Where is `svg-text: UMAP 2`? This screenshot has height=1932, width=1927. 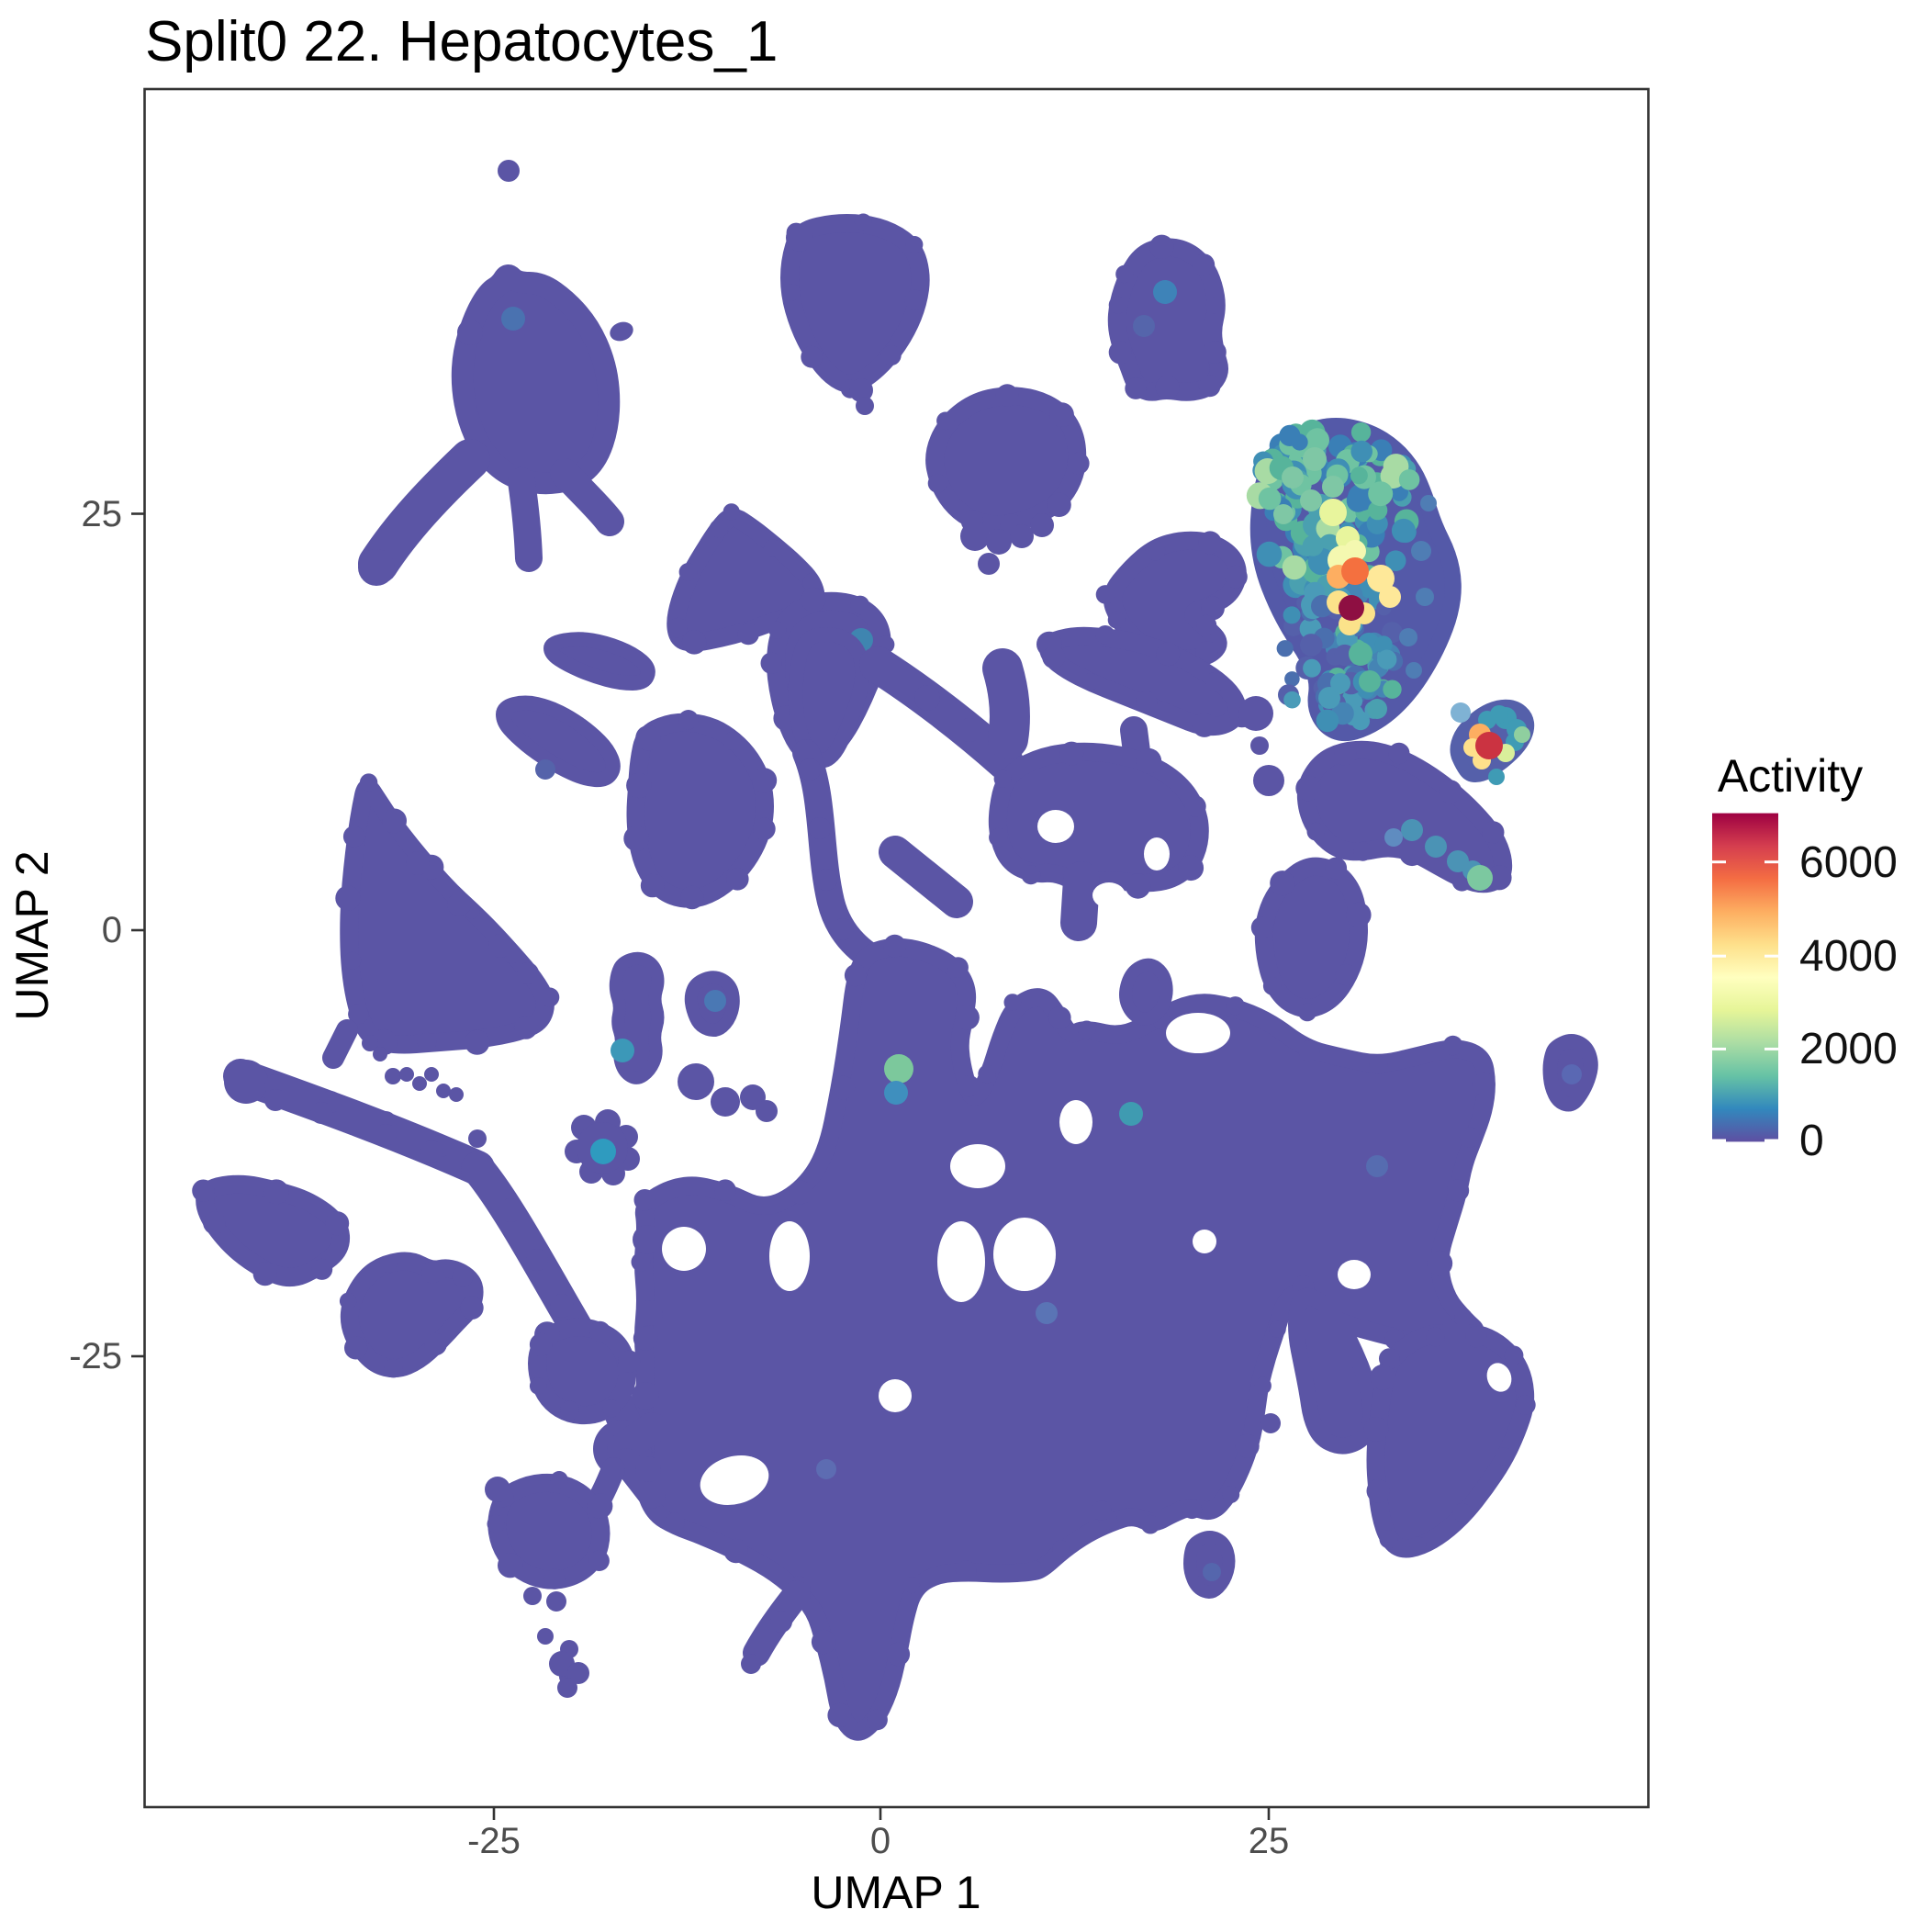
svg-text: UMAP 2 is located at coordinates (32, 935).